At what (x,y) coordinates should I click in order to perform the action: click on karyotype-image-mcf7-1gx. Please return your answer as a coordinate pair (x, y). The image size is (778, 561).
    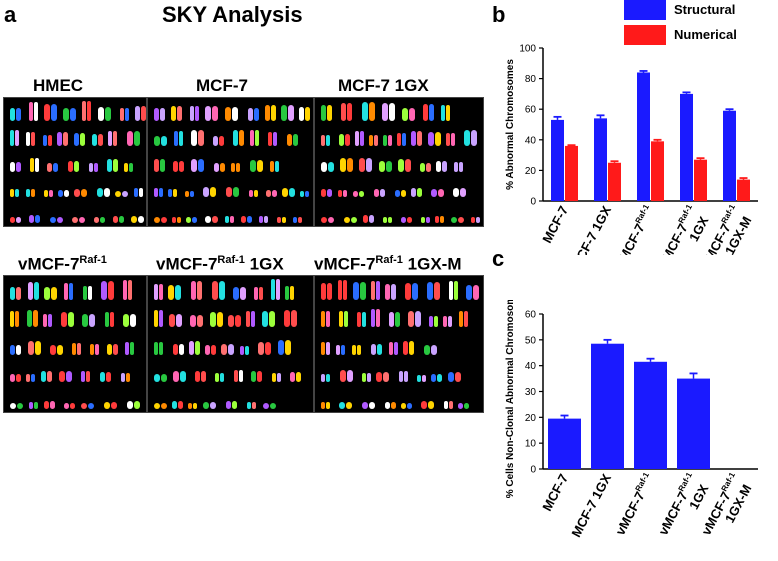
    Looking at the image, I should click on (399, 162).